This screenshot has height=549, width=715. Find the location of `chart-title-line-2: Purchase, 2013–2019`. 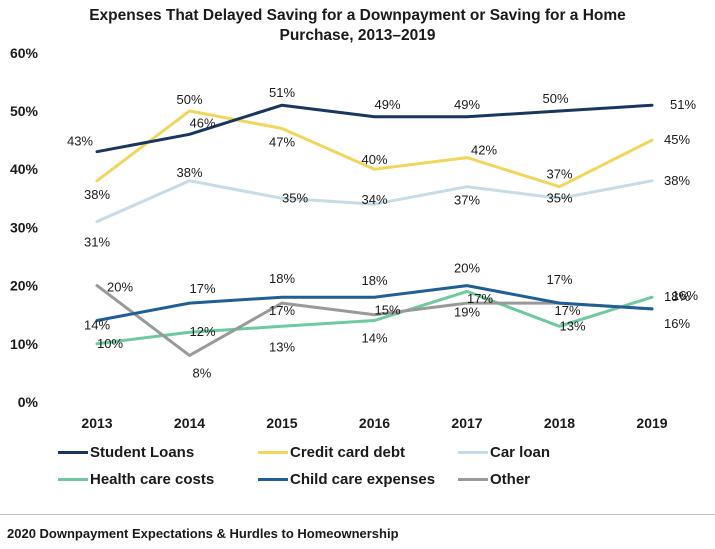

chart-title-line-2: Purchase, 2013–2019 is located at coordinates (357, 35).